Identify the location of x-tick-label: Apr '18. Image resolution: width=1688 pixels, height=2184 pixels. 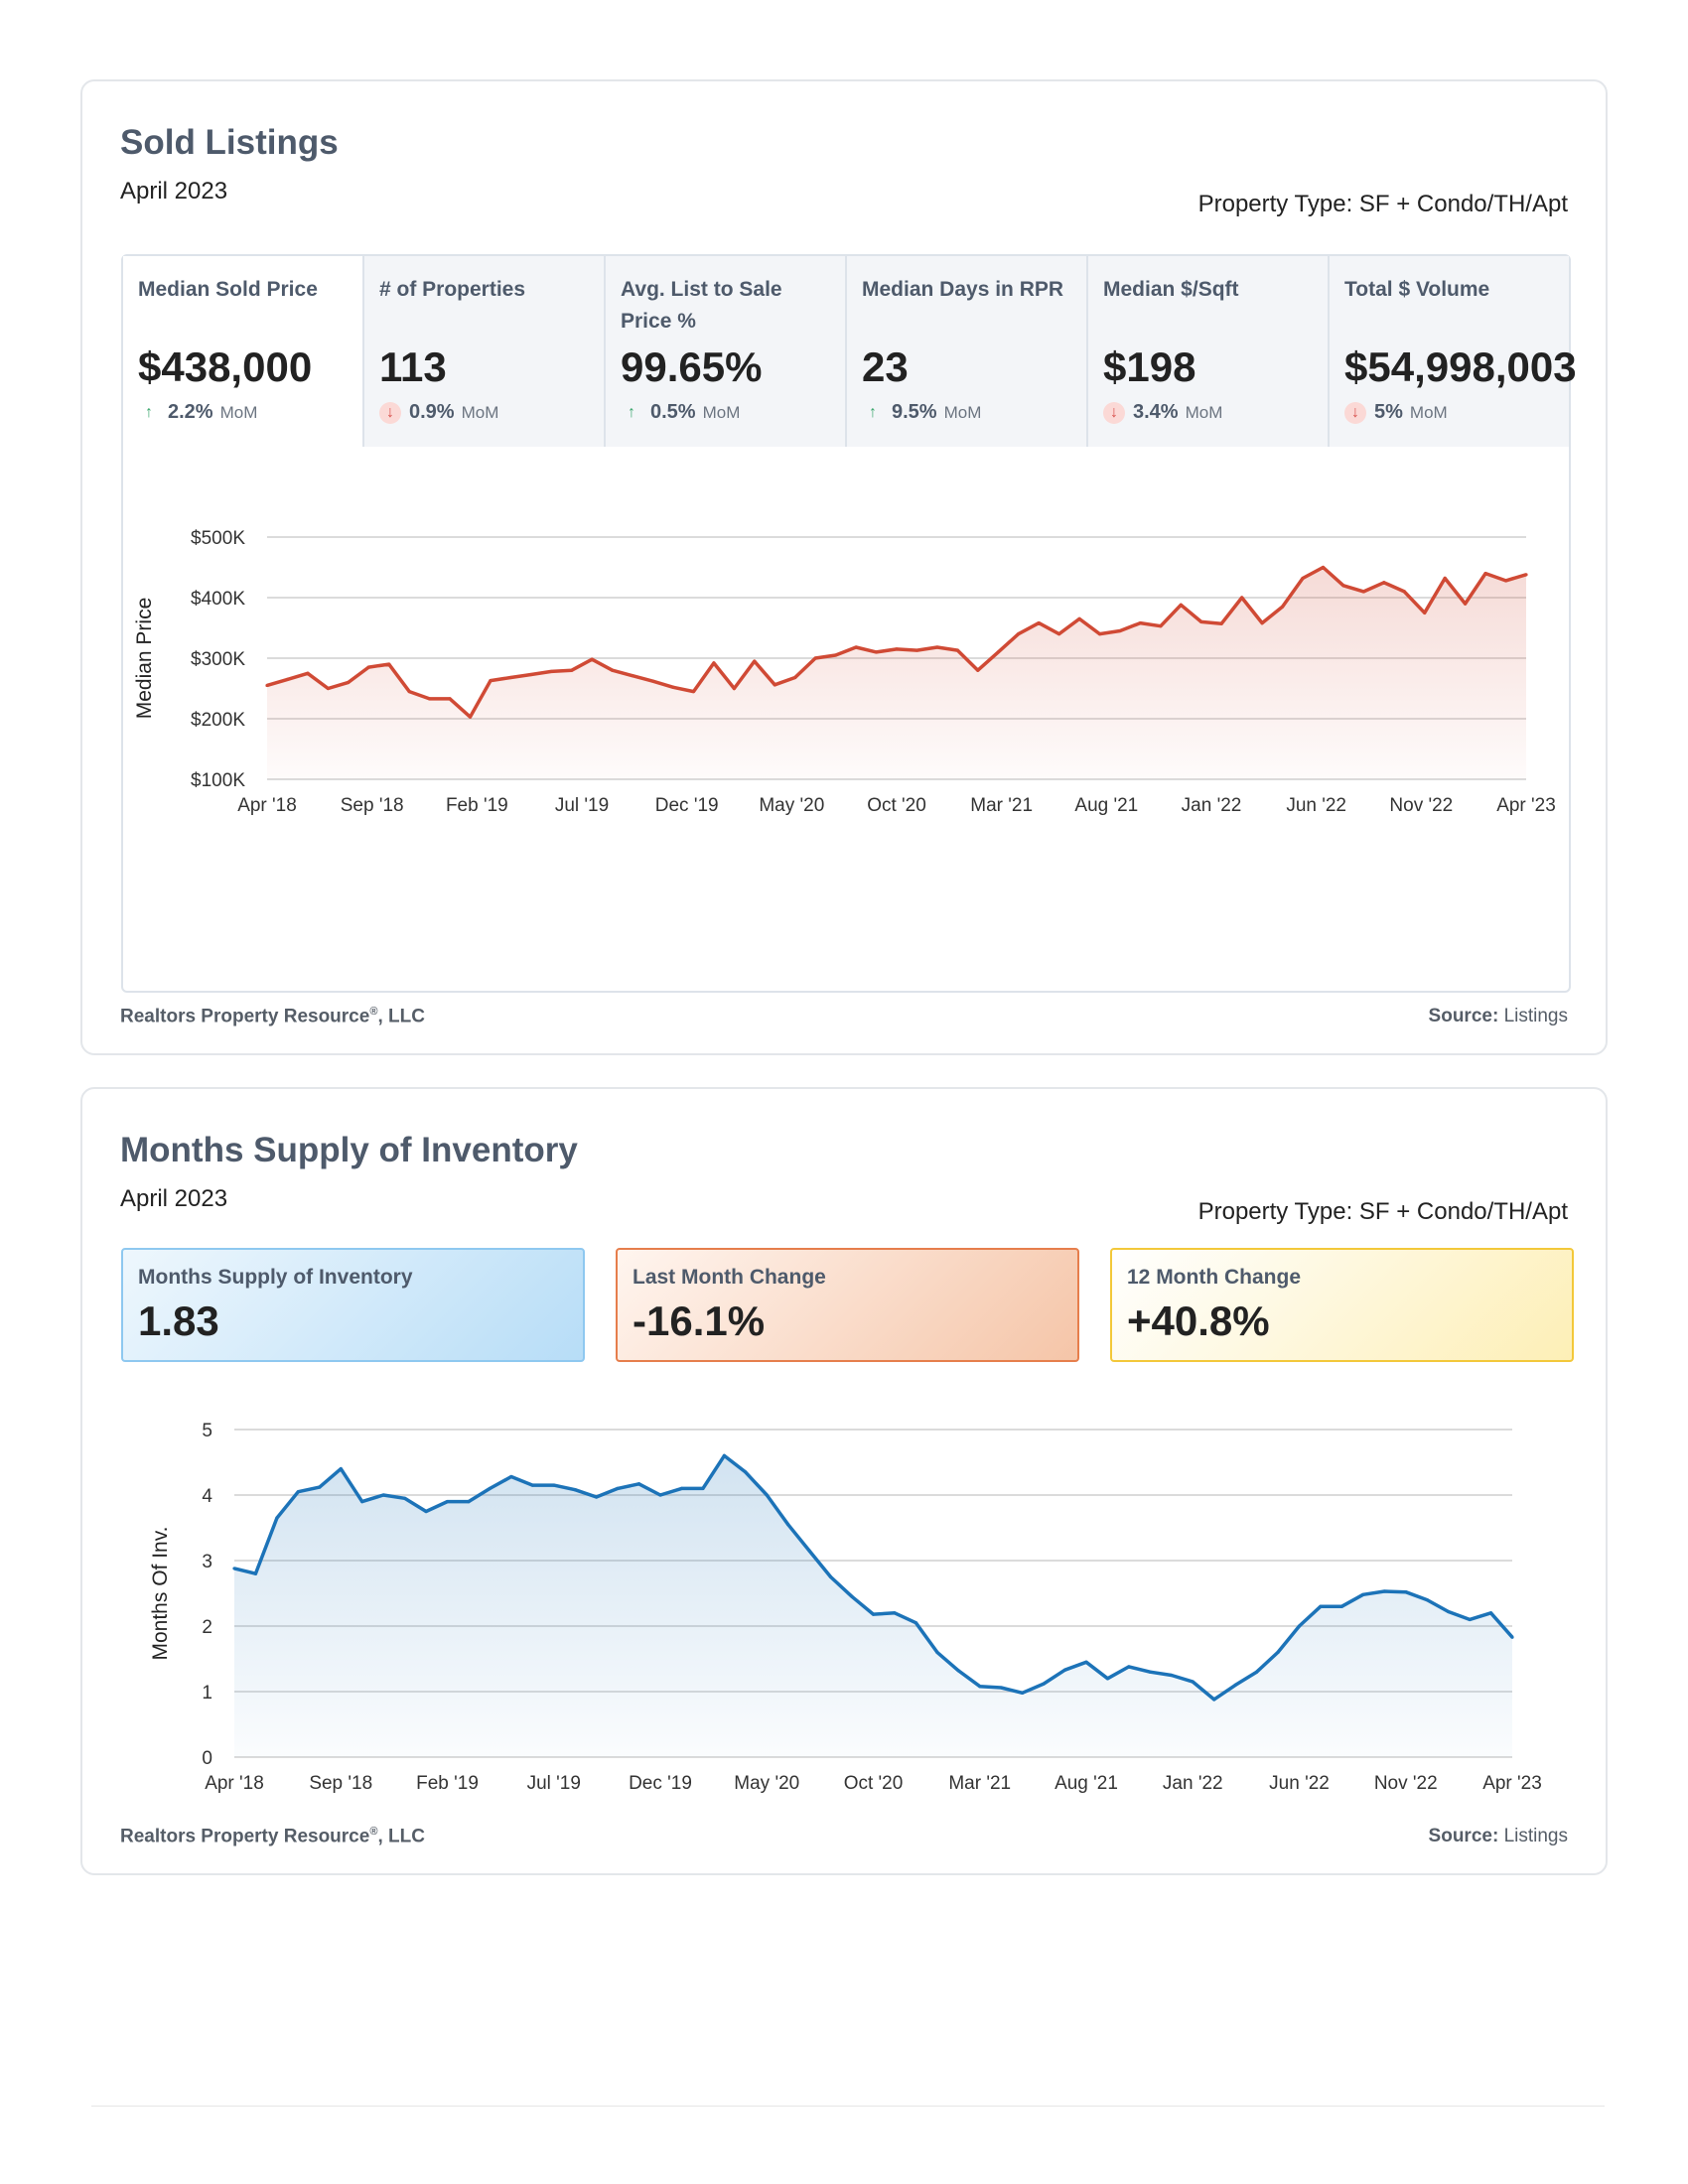
(267, 805).